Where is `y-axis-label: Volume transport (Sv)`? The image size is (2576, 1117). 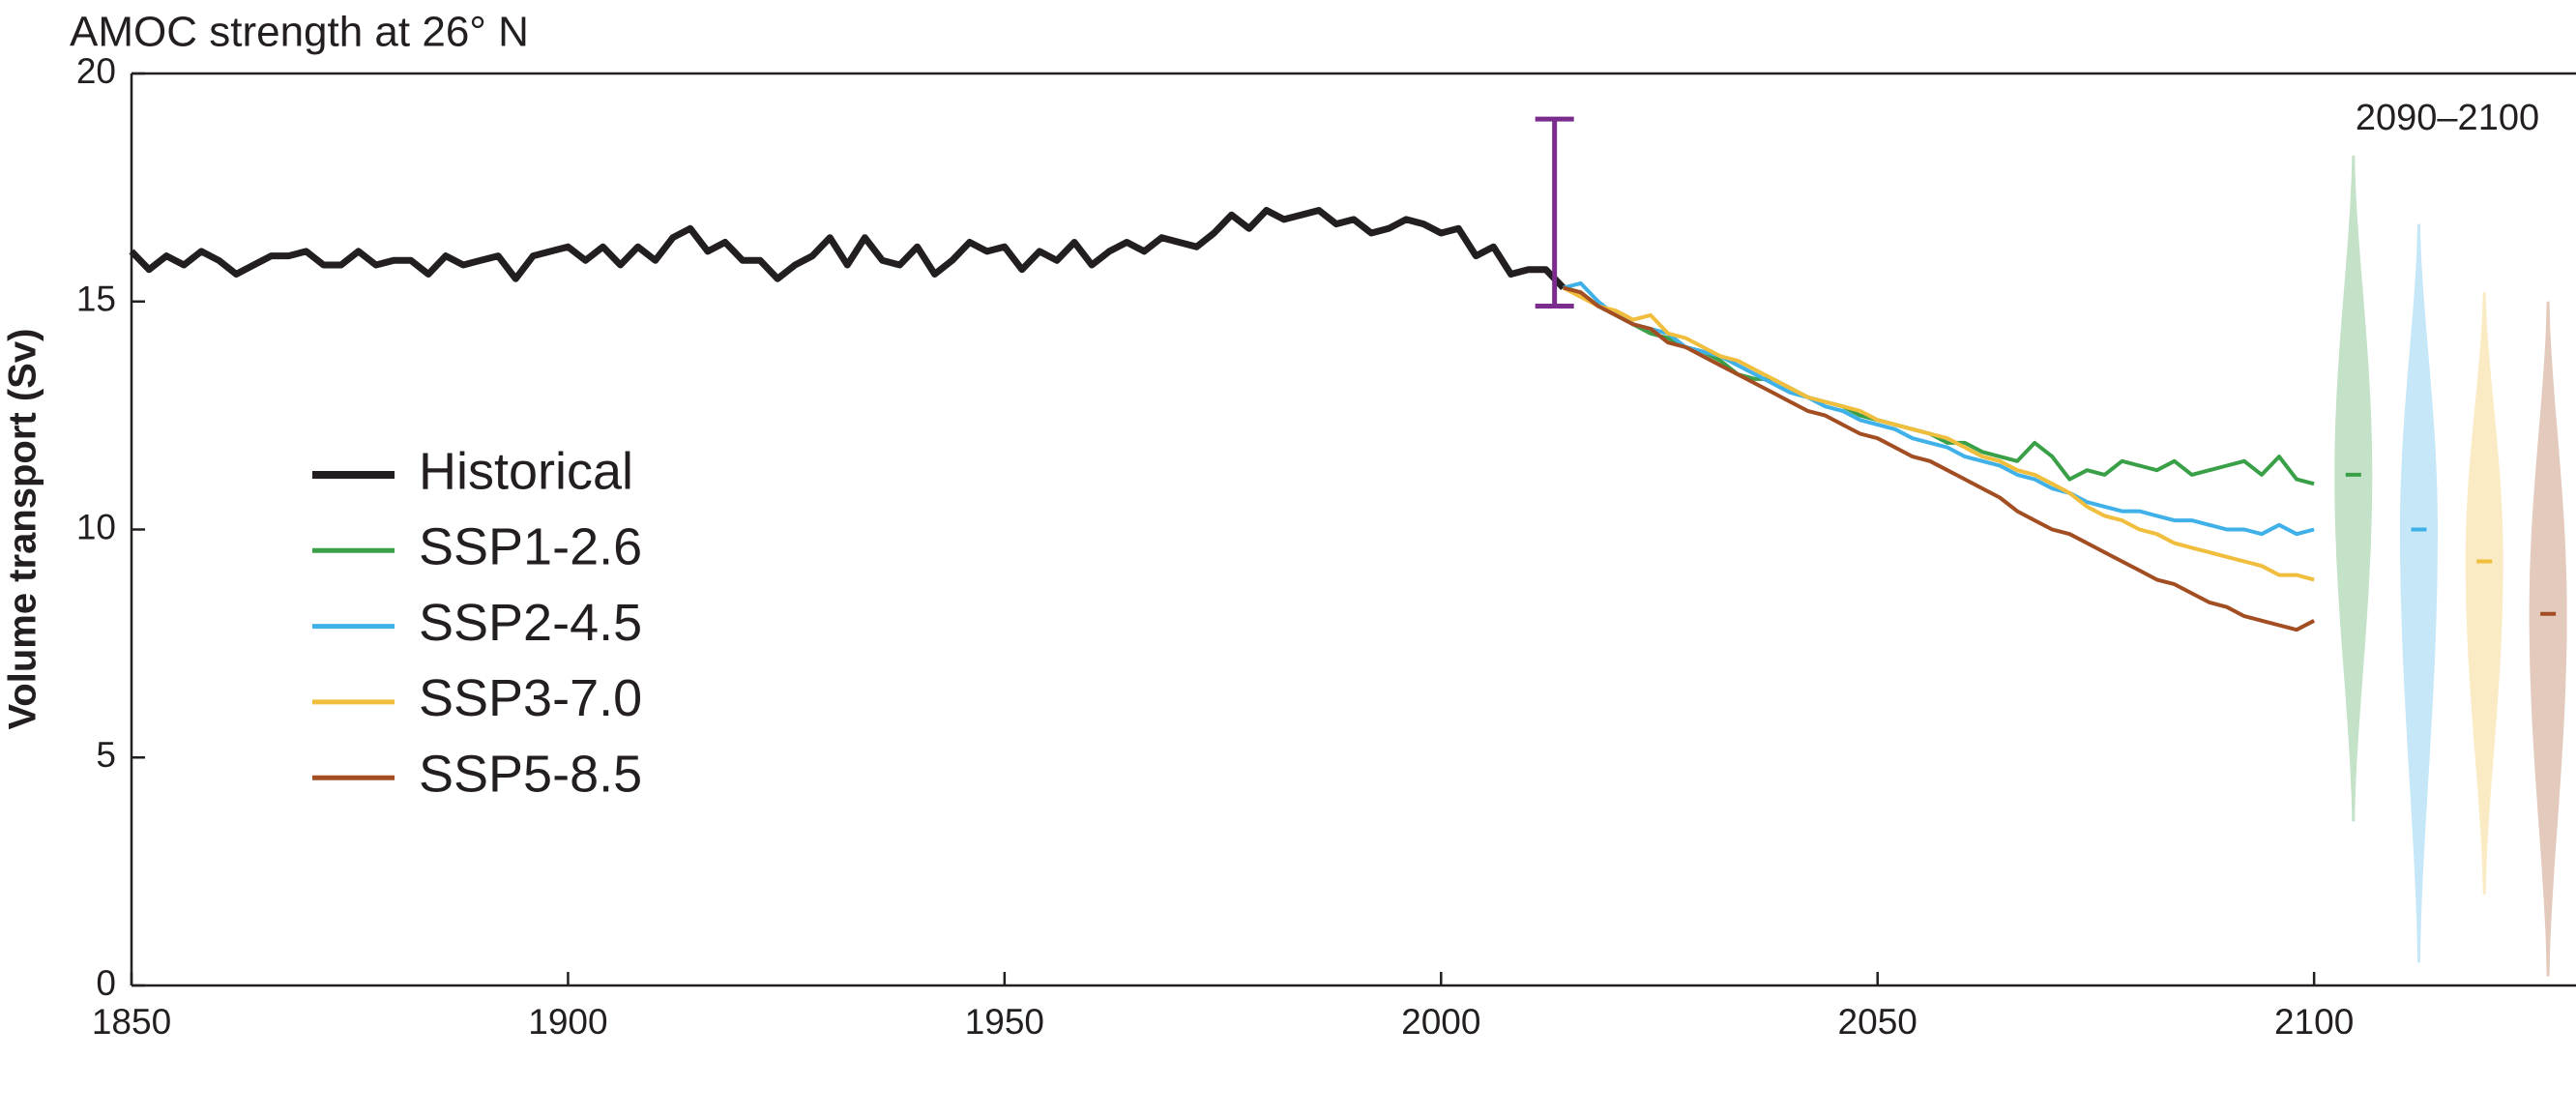
y-axis-label: Volume transport (Sv) is located at coordinates (23, 529).